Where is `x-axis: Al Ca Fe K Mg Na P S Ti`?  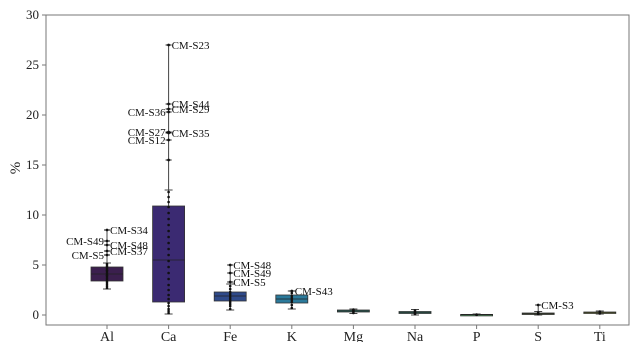
x-axis: Al Ca Fe K Mg Na P S Ti is located at coordinates (353, 333).